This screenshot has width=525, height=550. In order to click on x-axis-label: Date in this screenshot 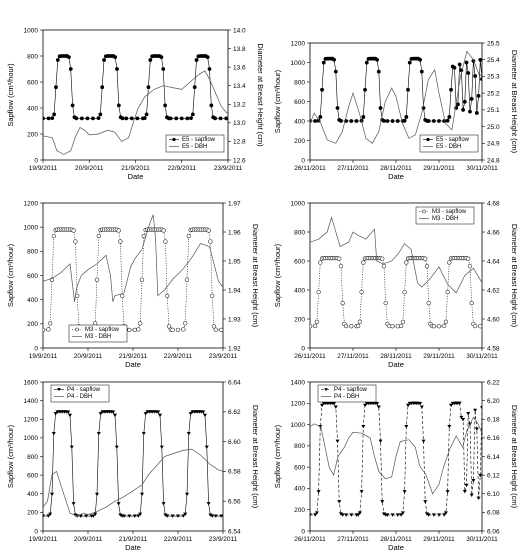, I will do `click(136, 176)`.